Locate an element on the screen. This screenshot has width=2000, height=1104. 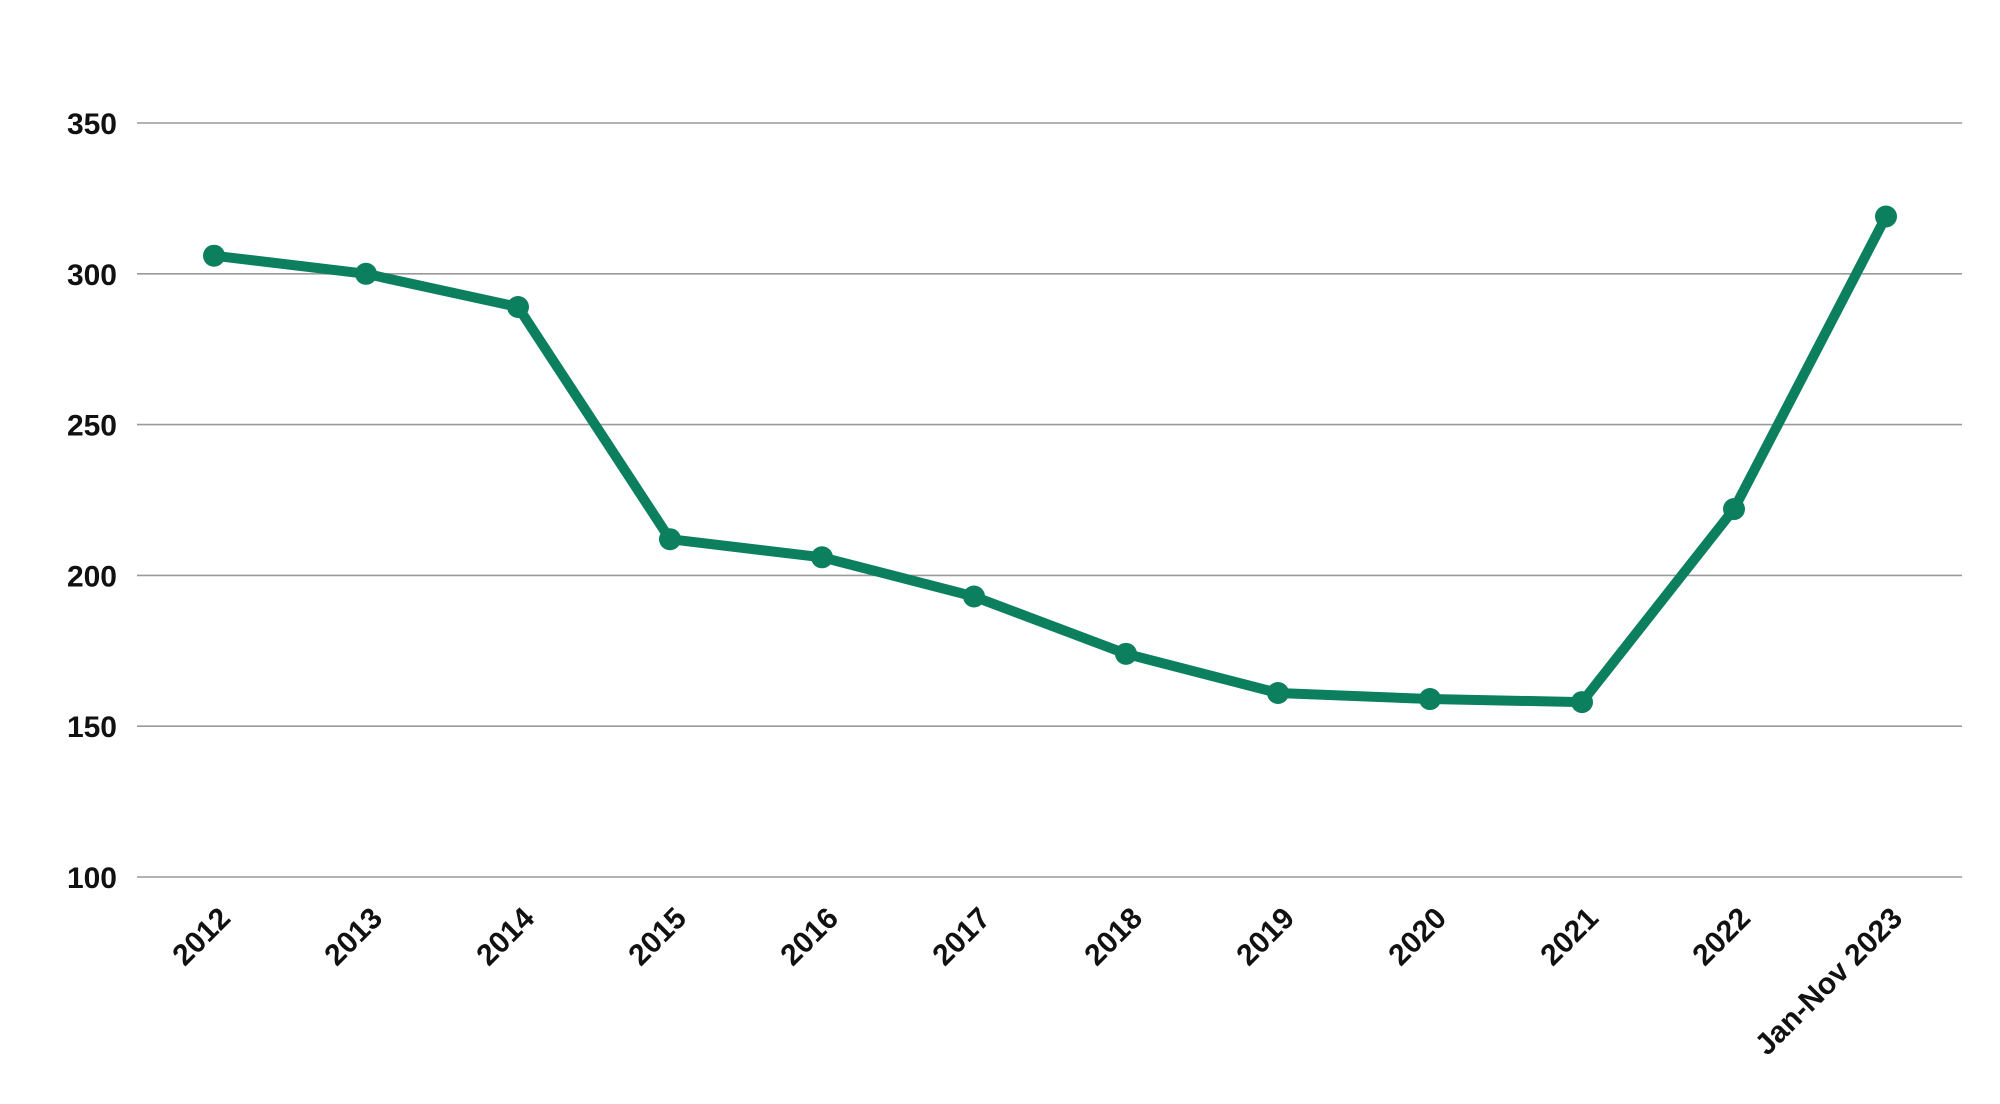
x-tick-label: 2014 is located at coordinates (505, 936).